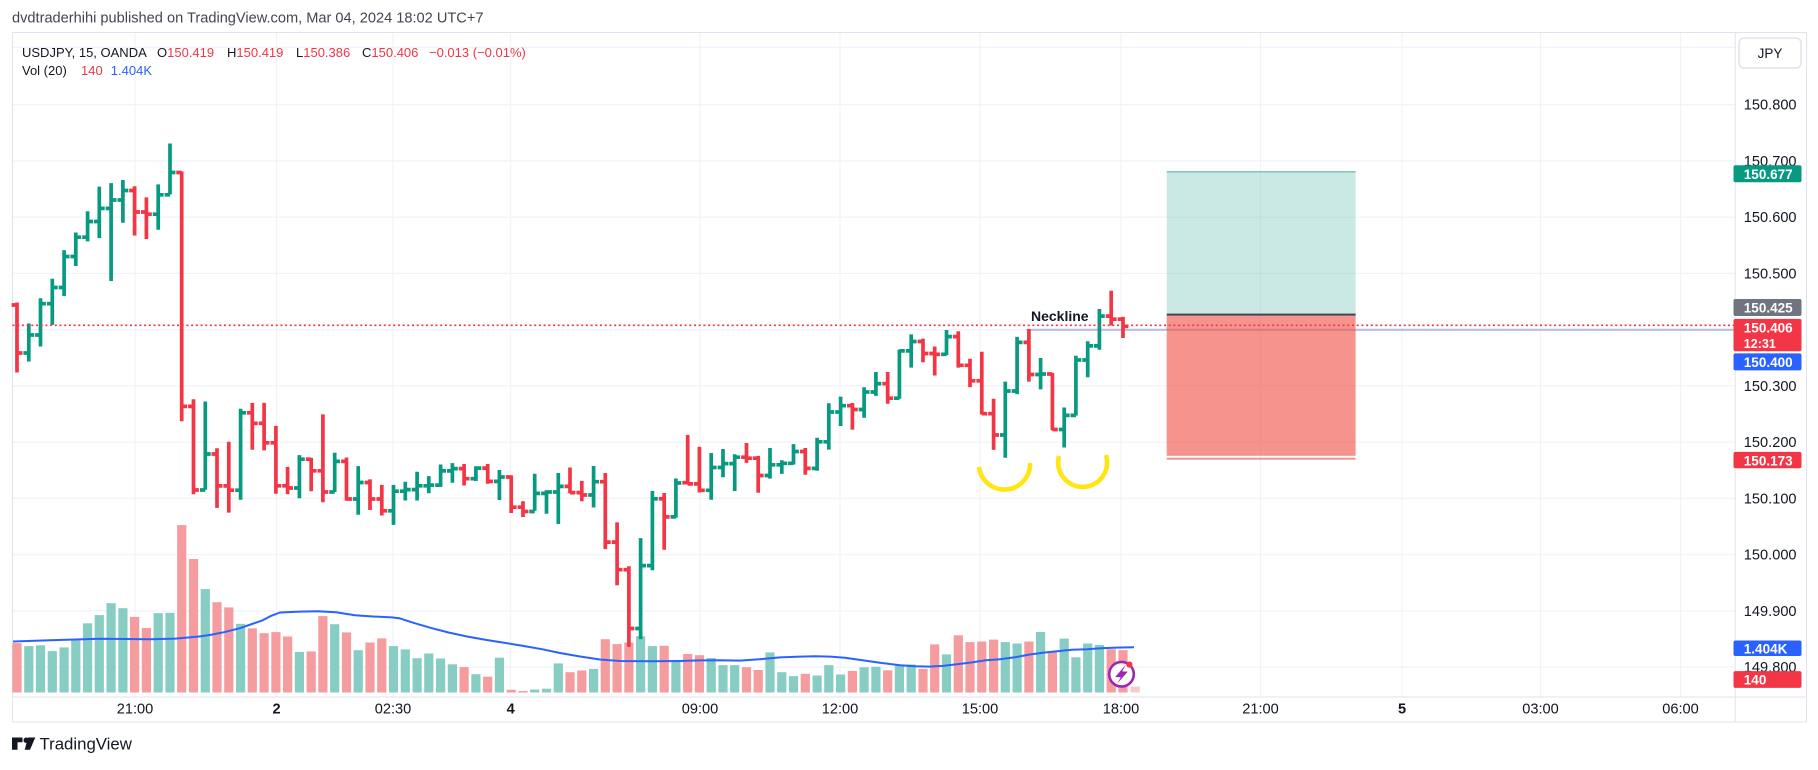 The height and width of the screenshot is (770, 1818). What do you see at coordinates (1770, 499) in the screenshot?
I see `svg-text: 150.100` at bounding box center [1770, 499].